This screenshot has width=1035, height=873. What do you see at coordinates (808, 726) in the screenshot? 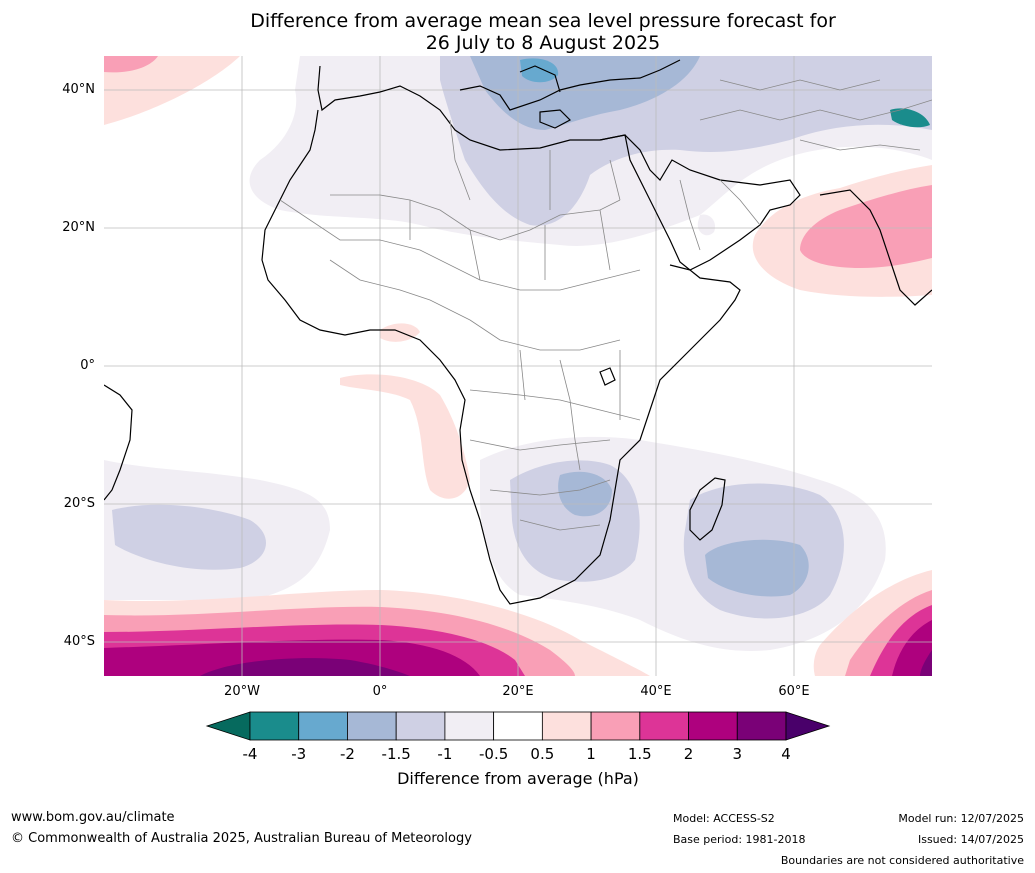
I see `colorbar-over-arrow` at bounding box center [808, 726].